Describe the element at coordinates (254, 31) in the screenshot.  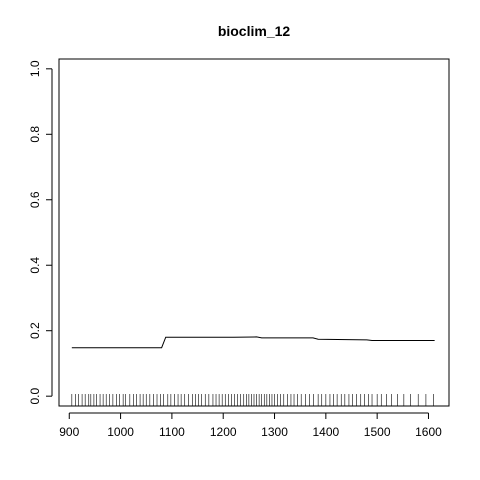
I see `chart-title: bioclim_12` at that location.